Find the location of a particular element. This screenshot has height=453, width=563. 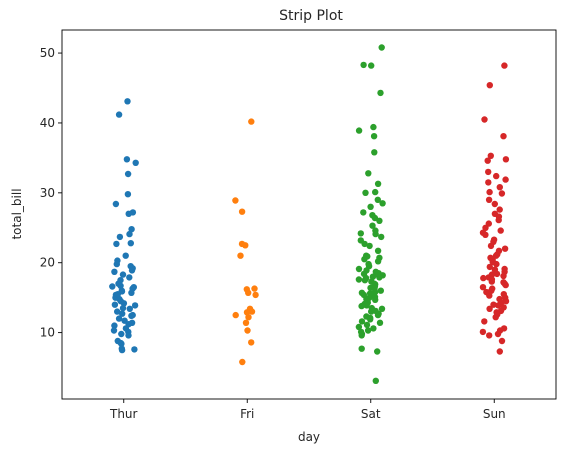

x-tick-label-thur: Thur is located at coordinates (123, 414).